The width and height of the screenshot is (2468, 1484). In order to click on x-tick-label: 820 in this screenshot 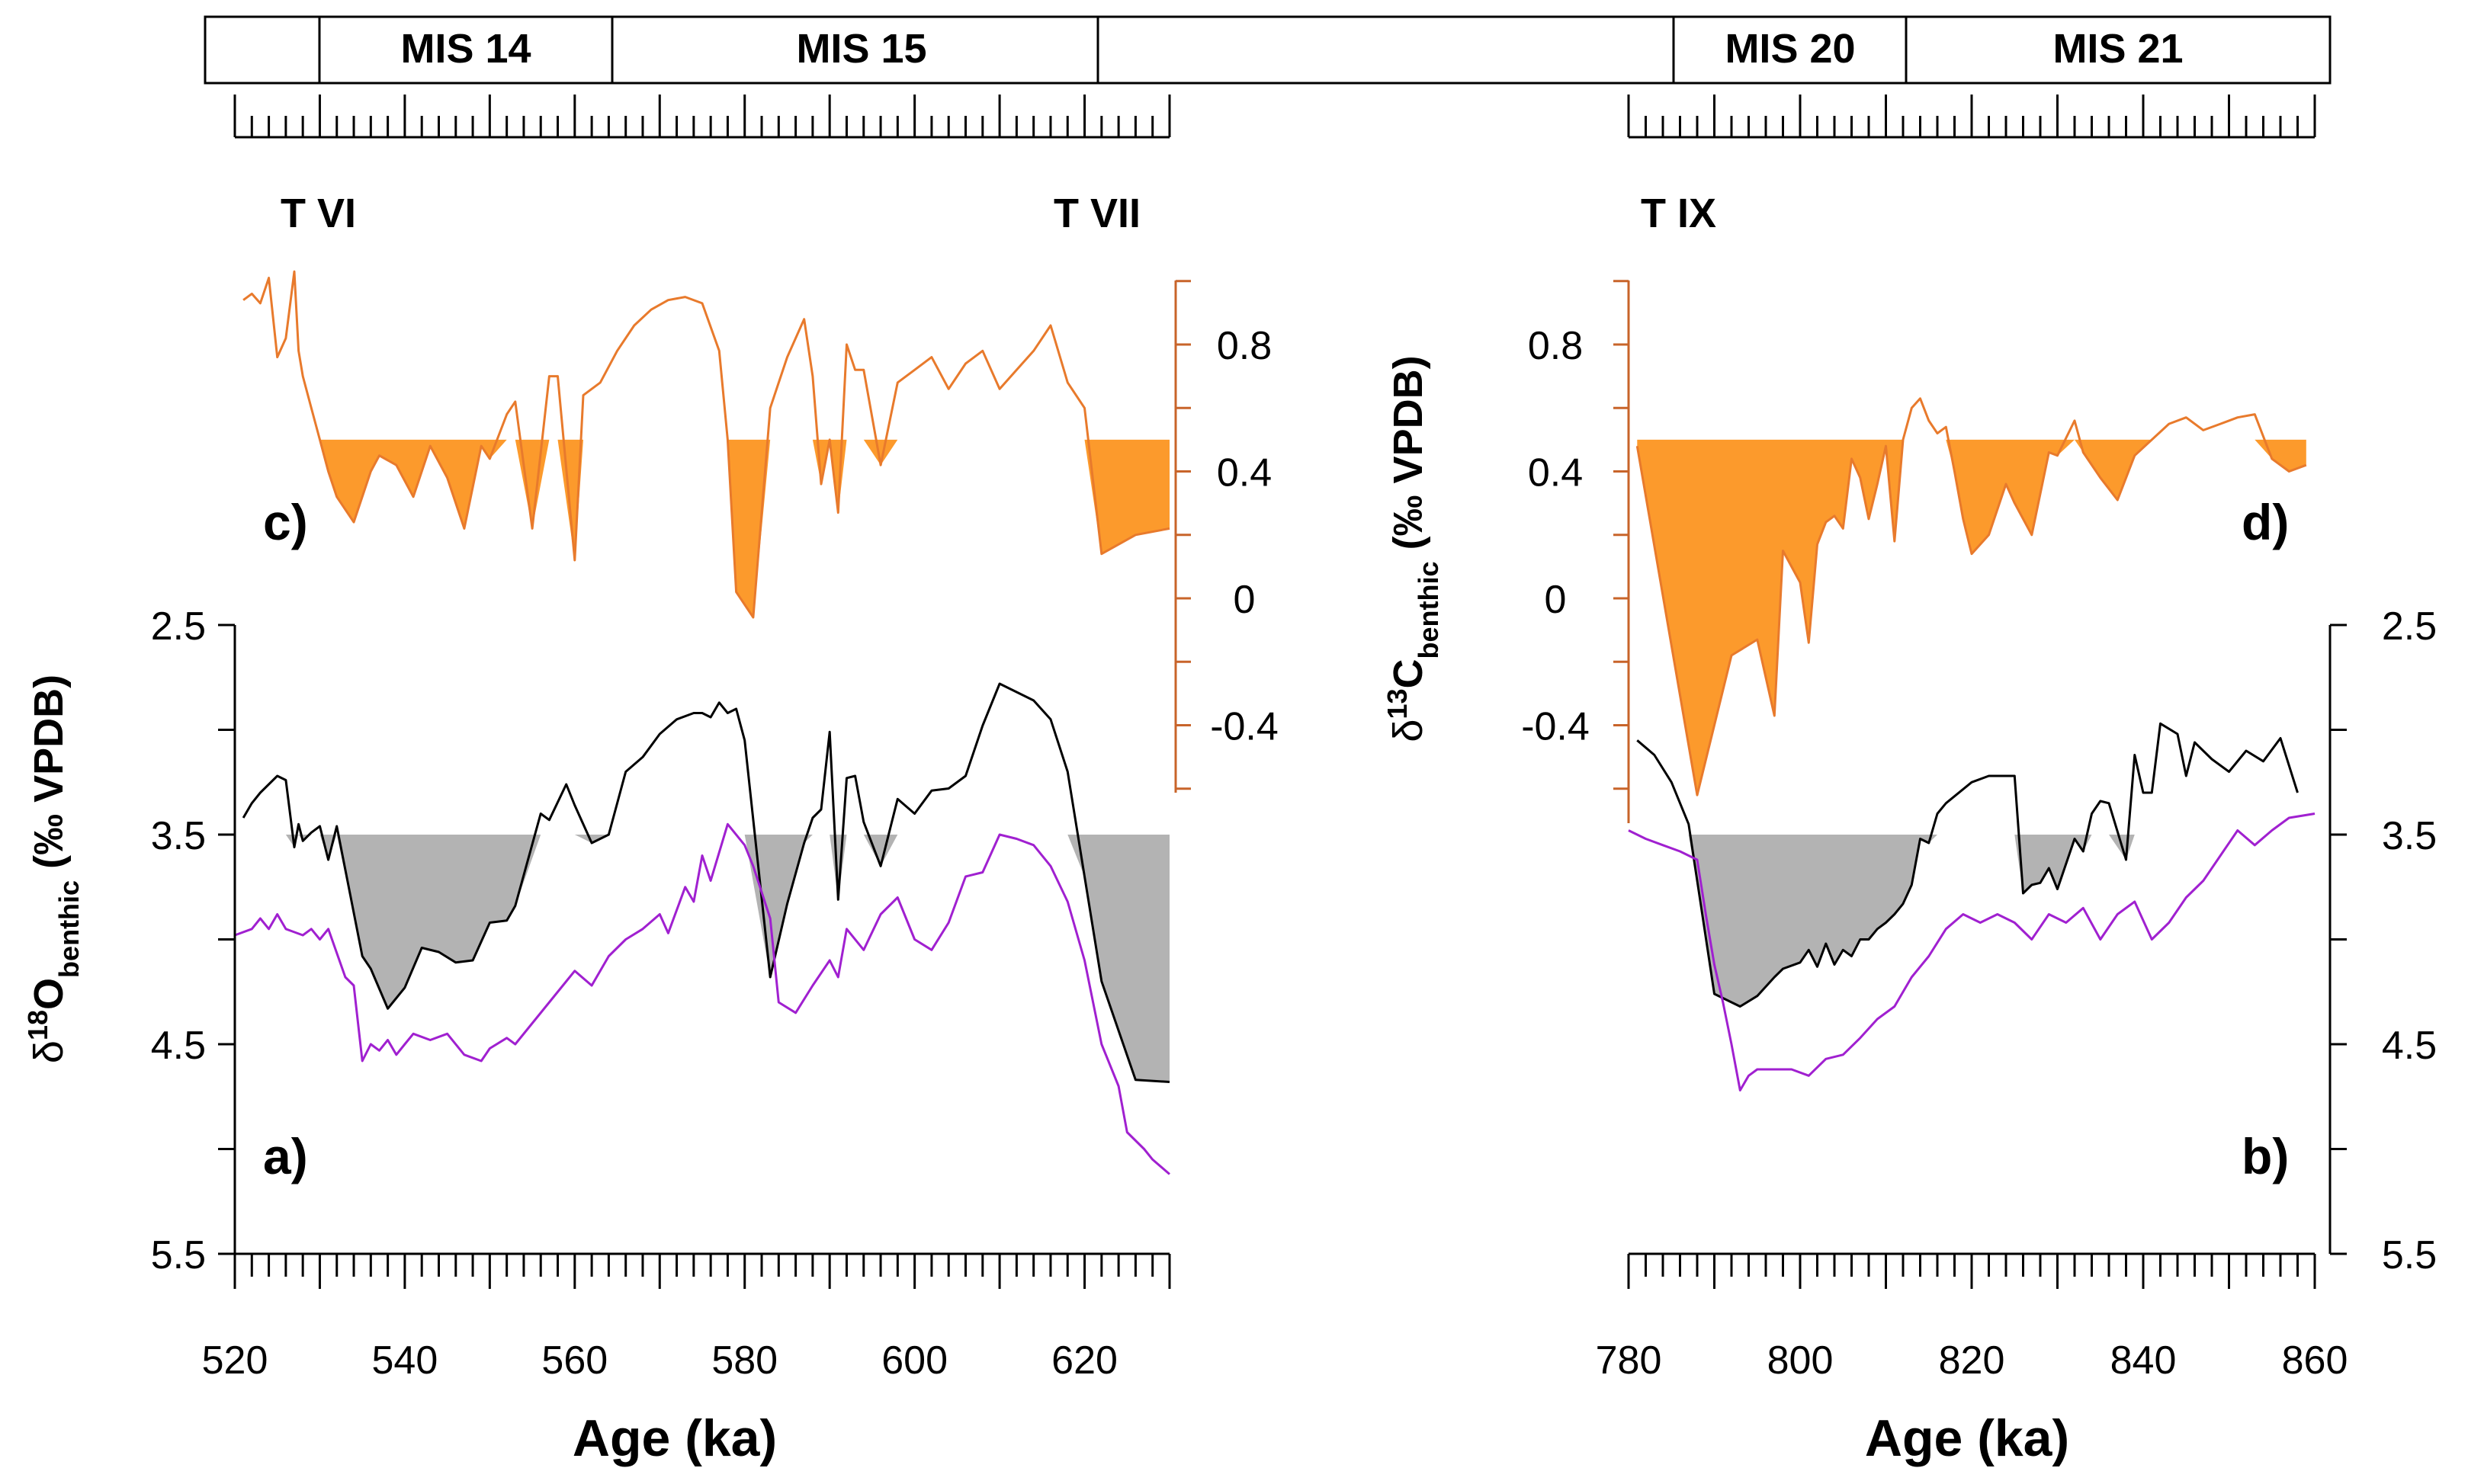, I will do `click(1972, 1360)`.